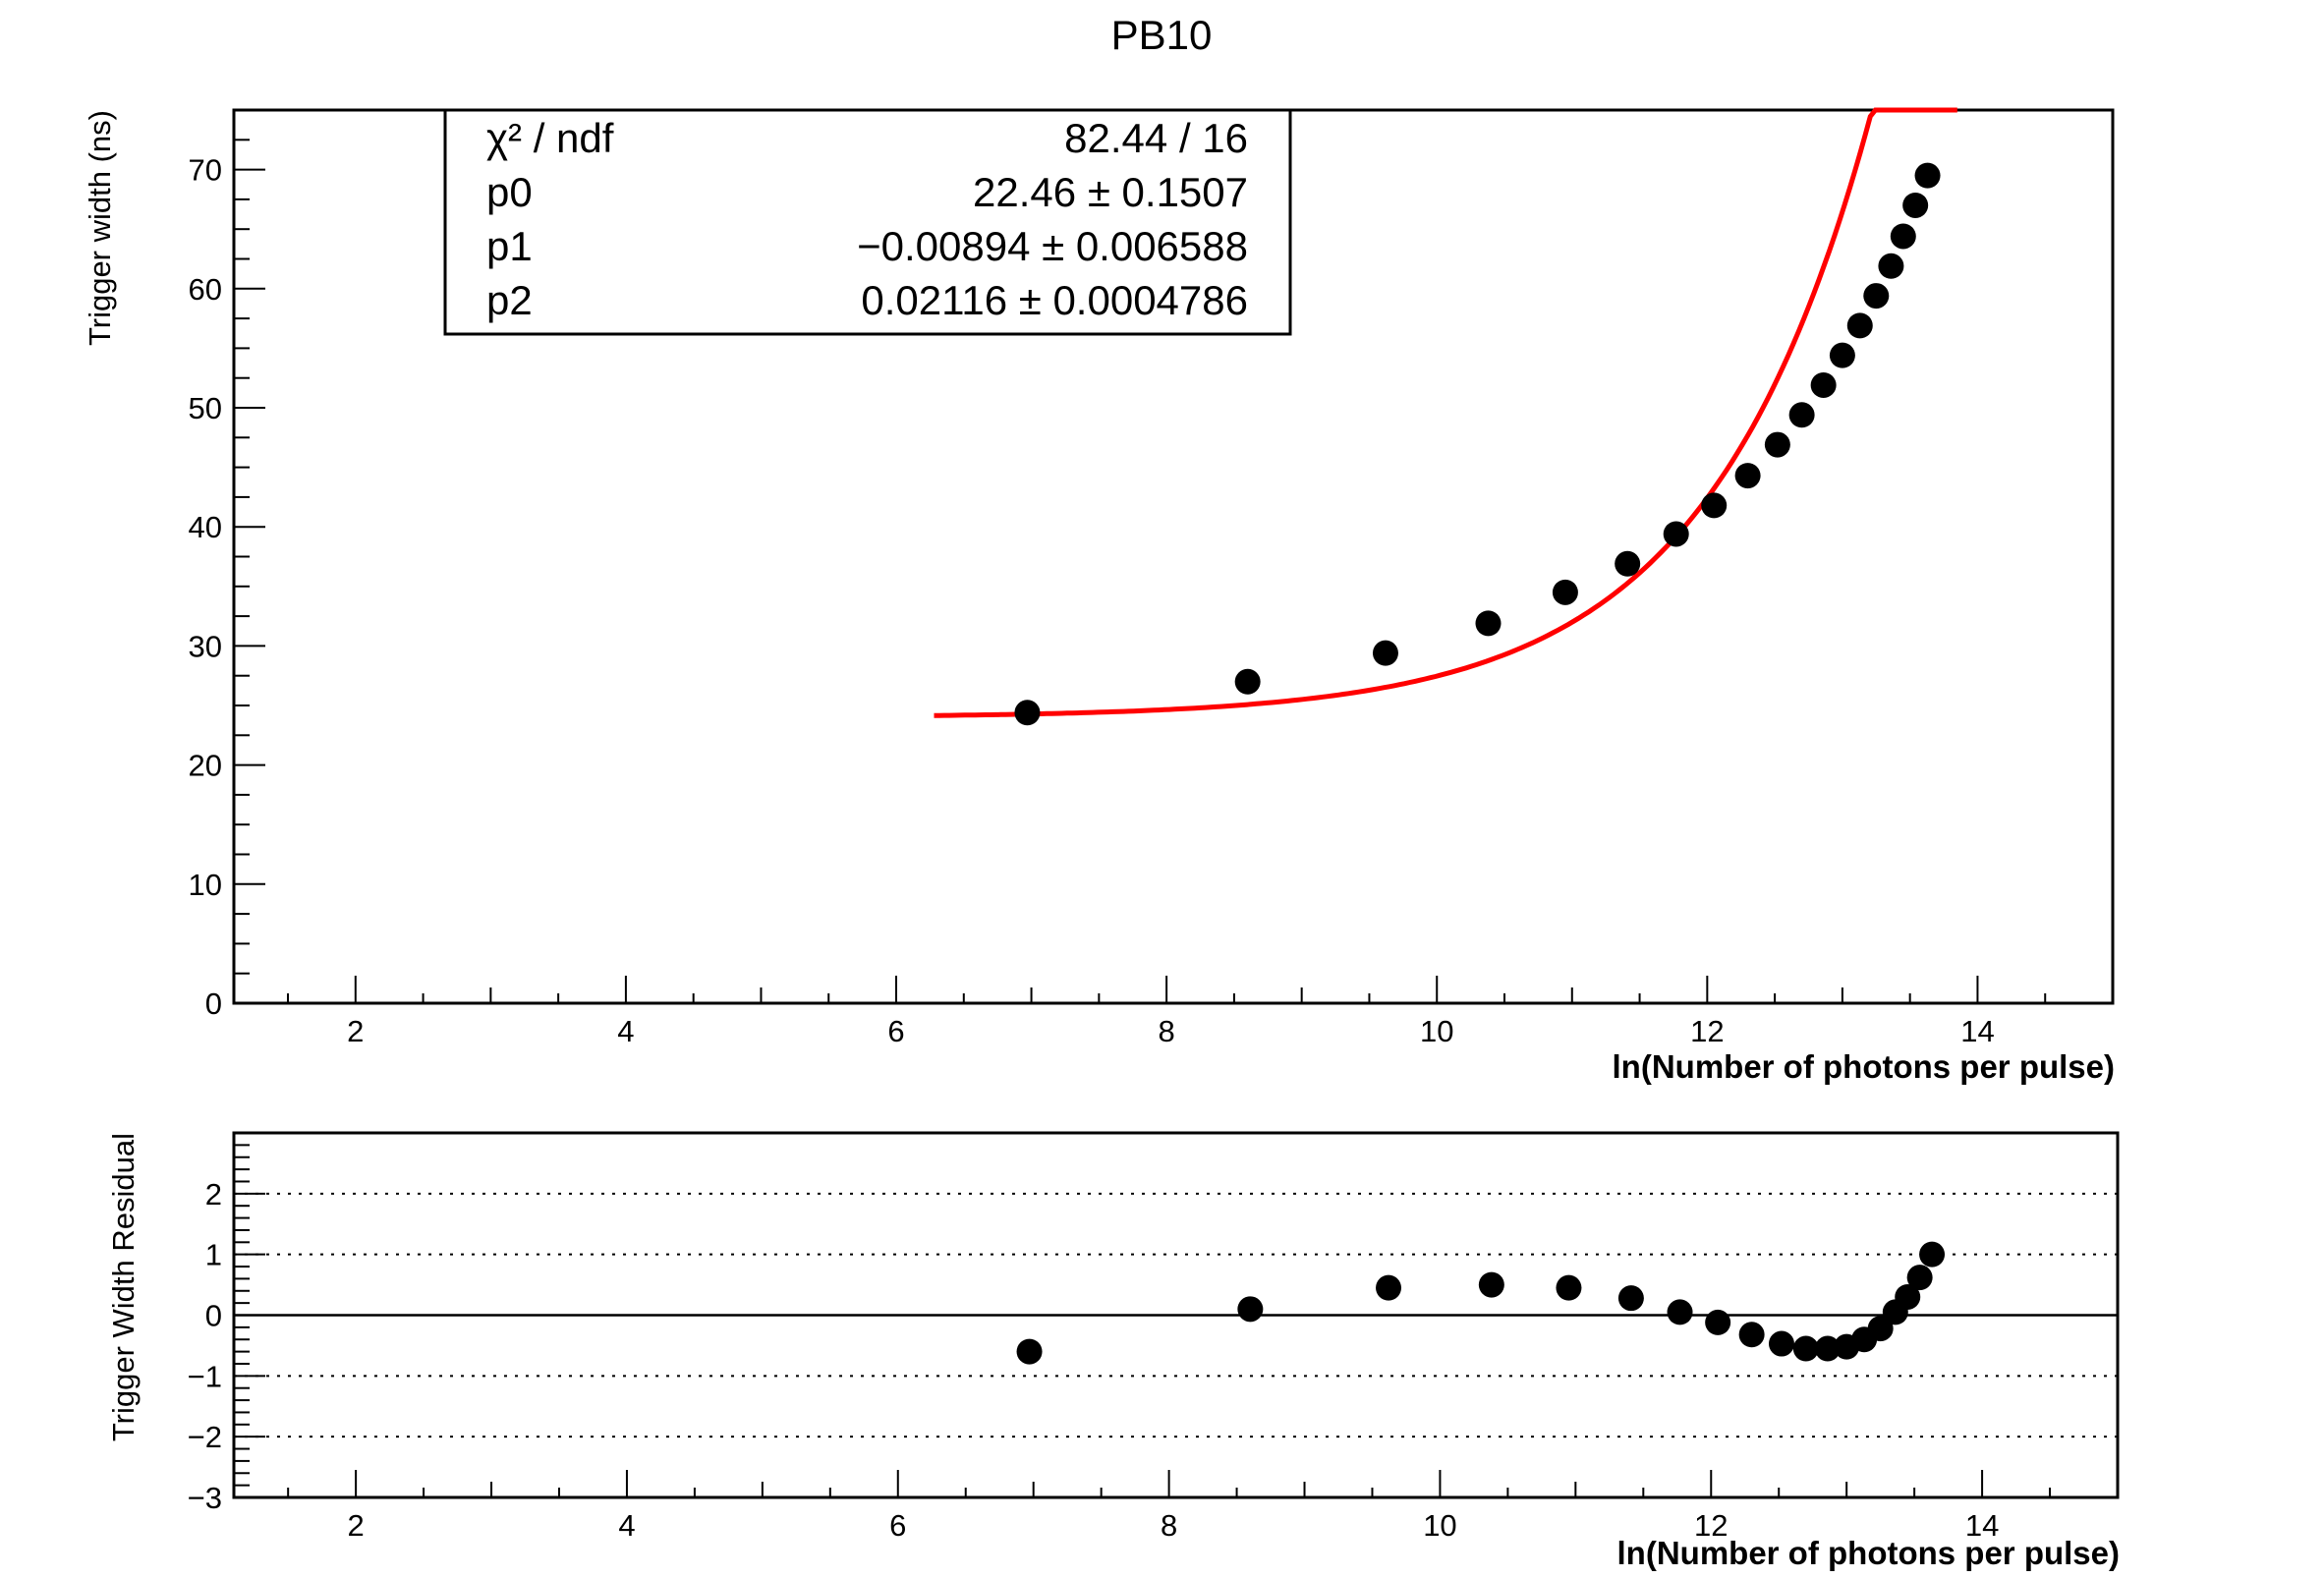 The height and width of the screenshot is (1578, 2324). What do you see at coordinates (206, 289) in the screenshot?
I see `y-tick-label: 60` at bounding box center [206, 289].